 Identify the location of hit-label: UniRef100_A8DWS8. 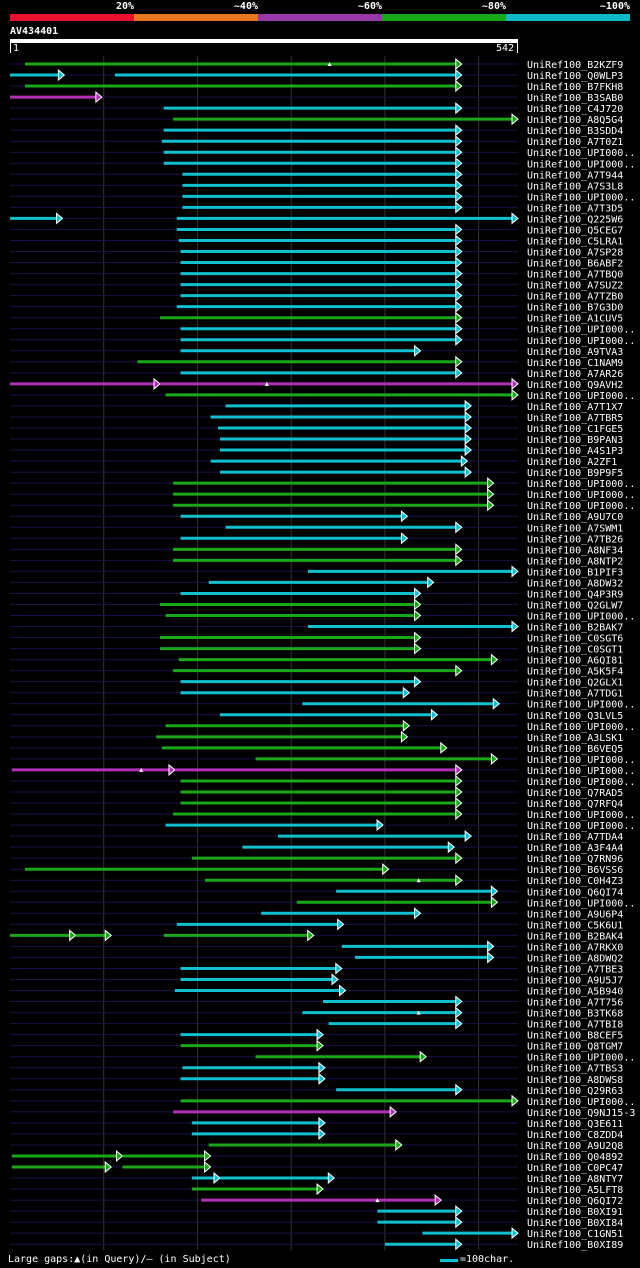
(575, 1080).